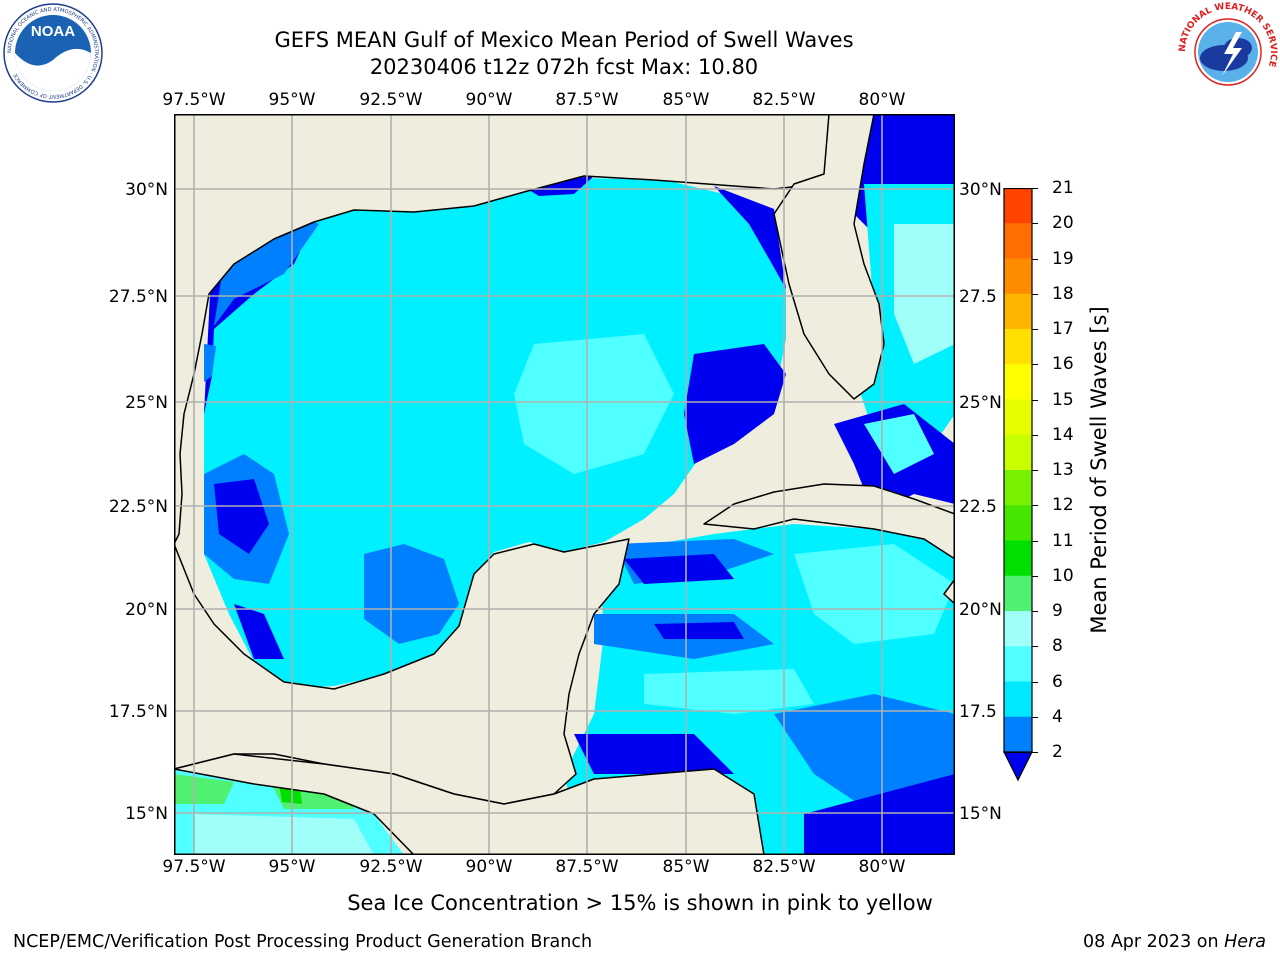 Image resolution: width=1280 pixels, height=960 pixels. Describe the element at coordinates (1245, 942) in the screenshot. I see `footer-host: Hera` at that location.